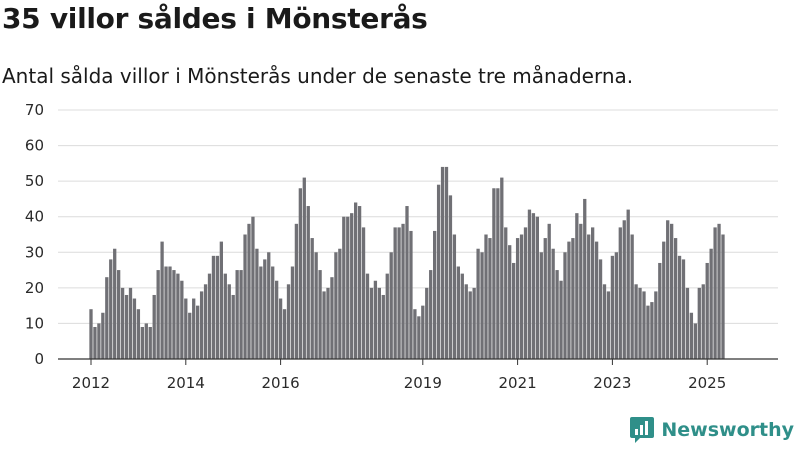  What do you see at coordinates (34, 110) in the screenshot?
I see `y-tick-label: 70` at bounding box center [34, 110].